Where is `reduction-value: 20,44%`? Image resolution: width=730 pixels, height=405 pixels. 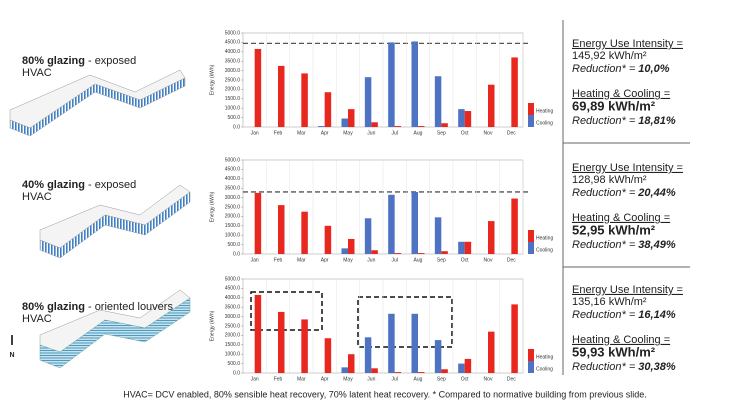
reduction-value: 20,44% is located at coordinates (656, 193).